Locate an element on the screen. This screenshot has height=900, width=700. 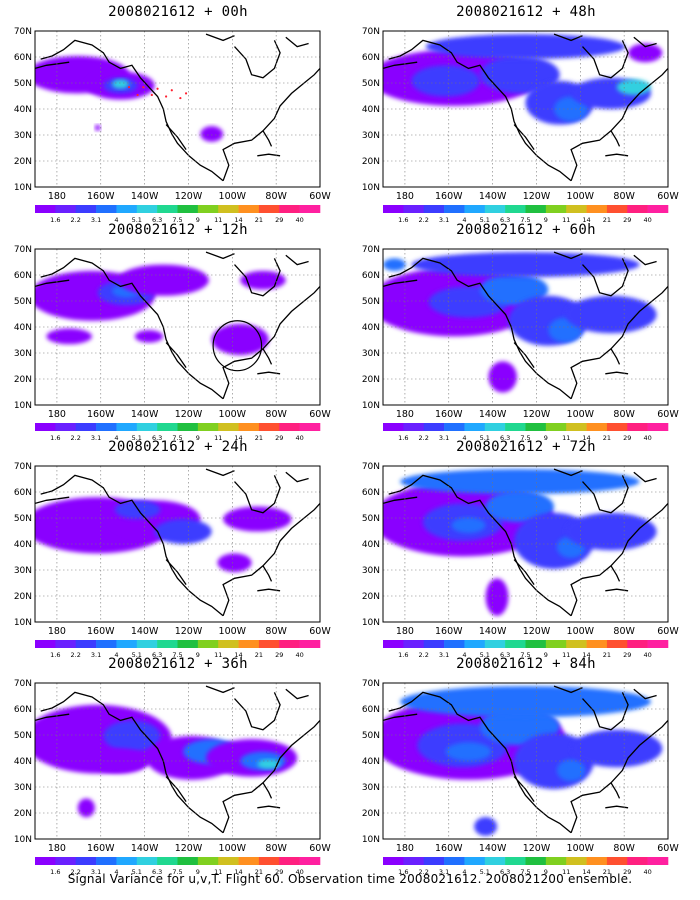
colorbar-label: 7.5 is located at coordinates (525, 872).